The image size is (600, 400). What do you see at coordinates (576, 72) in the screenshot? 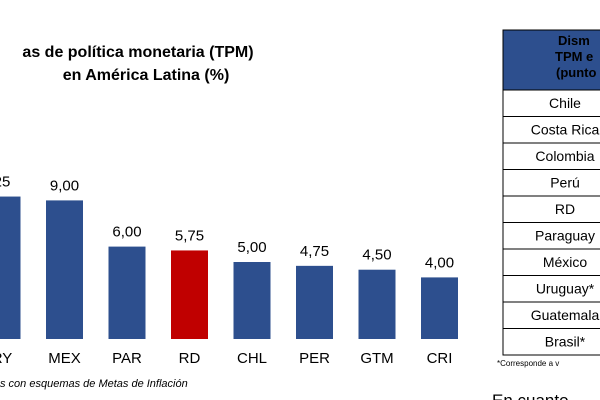
I see `table-header: (punto` at bounding box center [576, 72].